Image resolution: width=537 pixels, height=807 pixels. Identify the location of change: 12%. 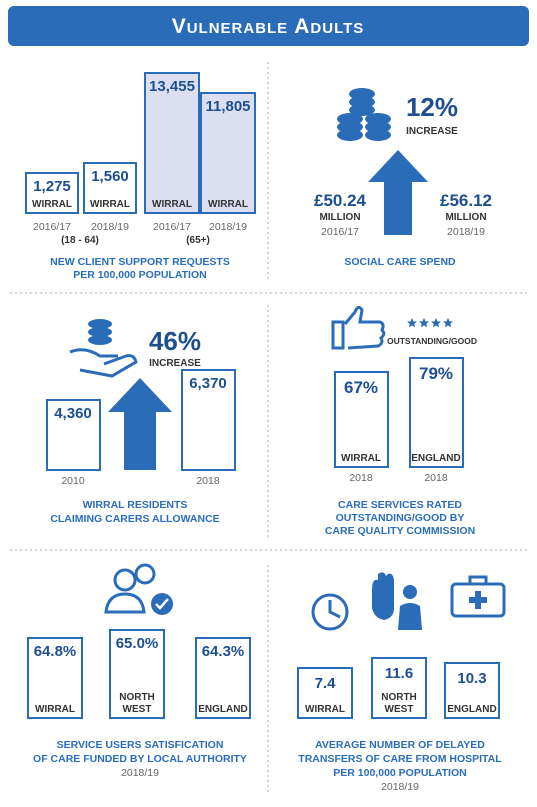
(432, 107).